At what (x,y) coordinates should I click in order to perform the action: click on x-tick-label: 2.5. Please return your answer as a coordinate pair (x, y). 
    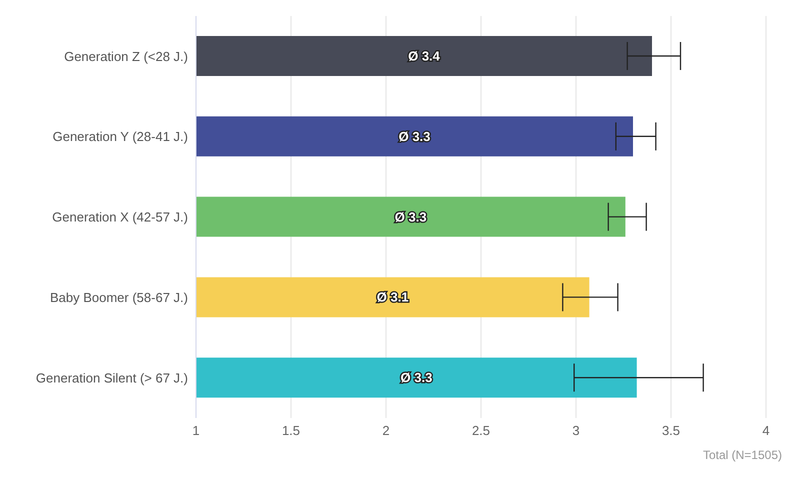
    Looking at the image, I should click on (481, 430).